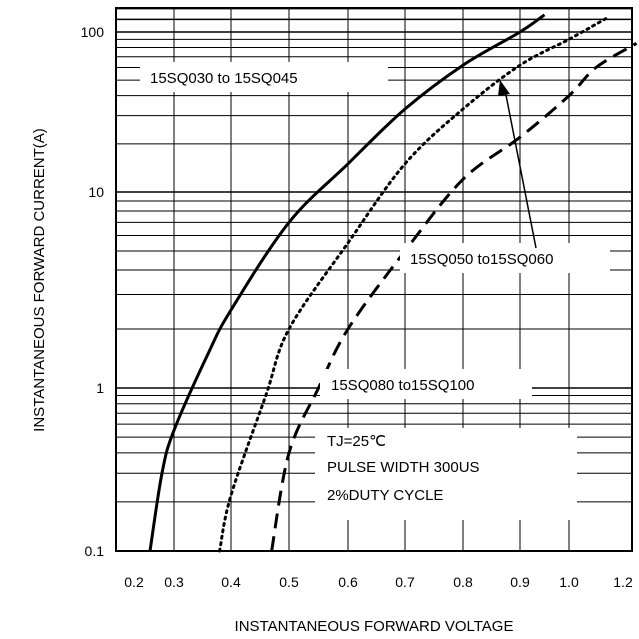 The height and width of the screenshot is (639, 639). What do you see at coordinates (39, 280) in the screenshot?
I see `y-axis-title: INSTANTANEOUS FORWARD CURRENT(A)` at bounding box center [39, 280].